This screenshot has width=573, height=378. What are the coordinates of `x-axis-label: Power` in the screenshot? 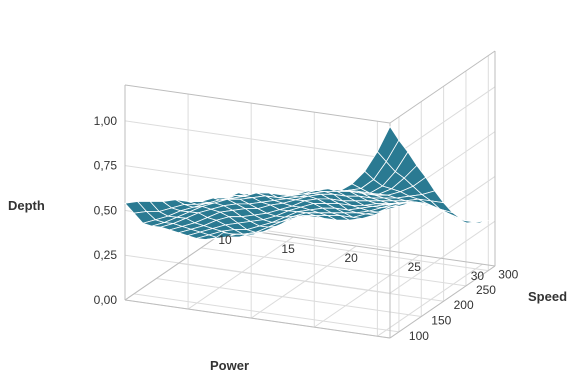 It's located at (229, 365).